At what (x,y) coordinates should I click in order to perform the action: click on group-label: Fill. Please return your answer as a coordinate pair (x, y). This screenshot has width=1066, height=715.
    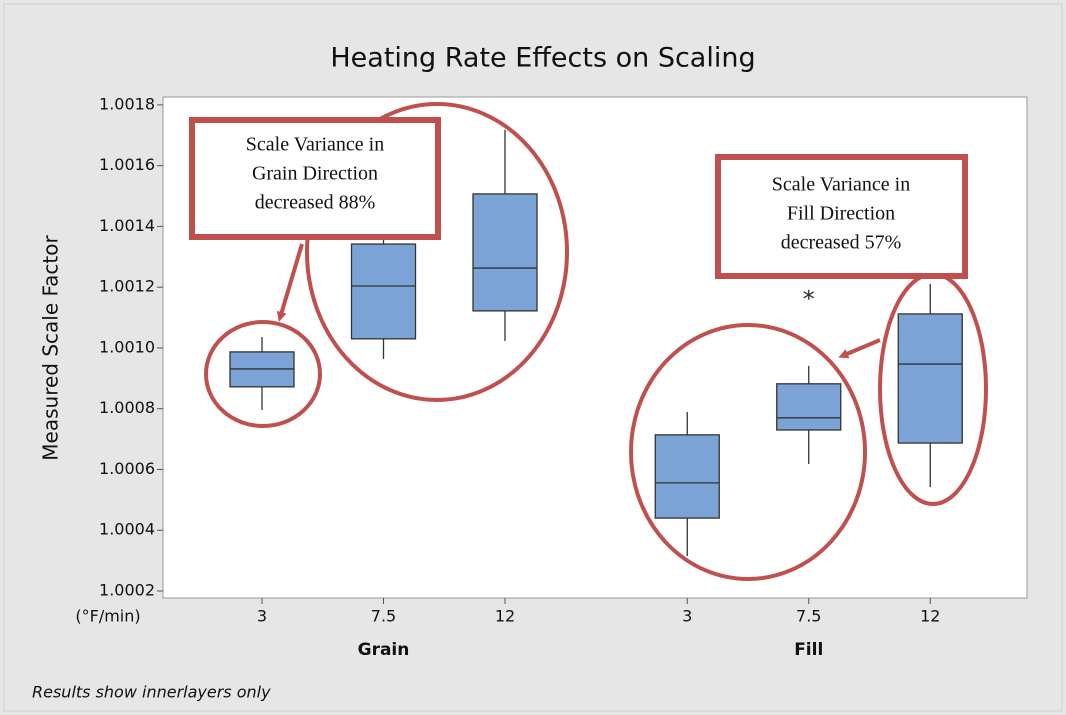
    Looking at the image, I should click on (808, 650).